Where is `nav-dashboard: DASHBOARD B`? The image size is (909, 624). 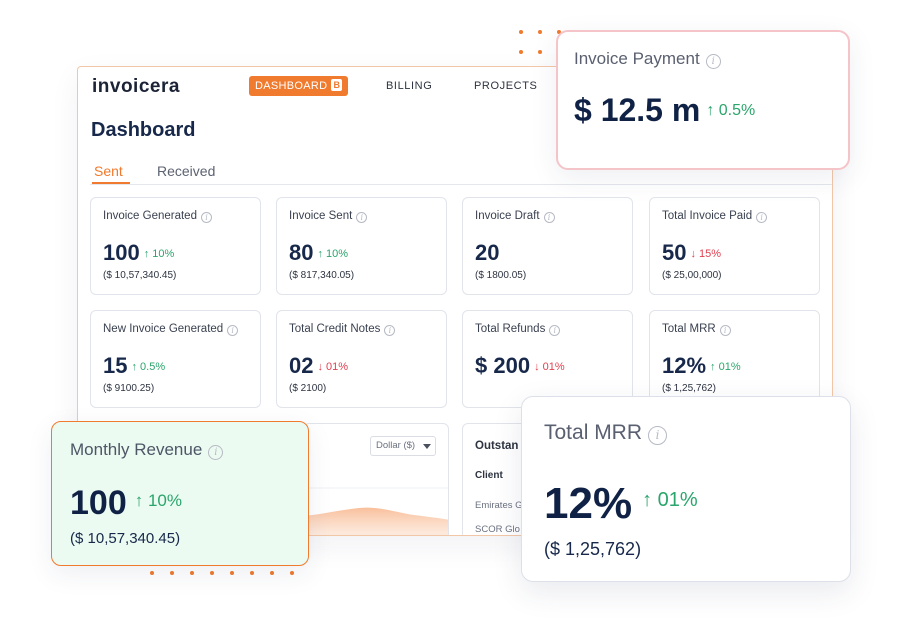
nav-dashboard: DASHBOARD B is located at coordinates (299, 86).